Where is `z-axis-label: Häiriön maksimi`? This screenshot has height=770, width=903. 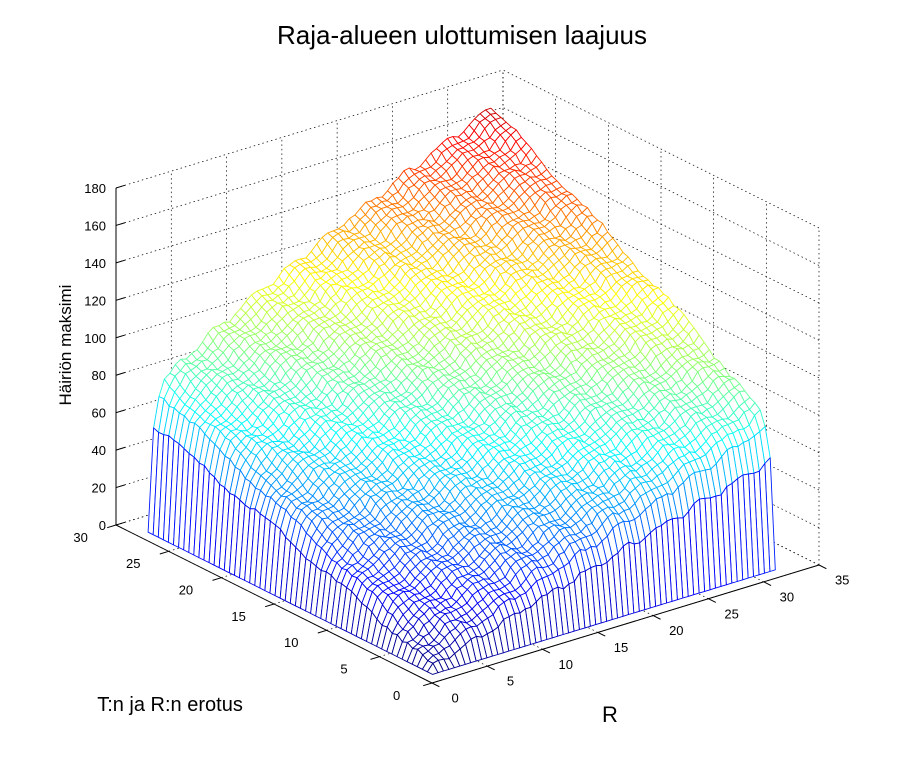
z-axis-label: Häiriön maksimi is located at coordinates (65, 345).